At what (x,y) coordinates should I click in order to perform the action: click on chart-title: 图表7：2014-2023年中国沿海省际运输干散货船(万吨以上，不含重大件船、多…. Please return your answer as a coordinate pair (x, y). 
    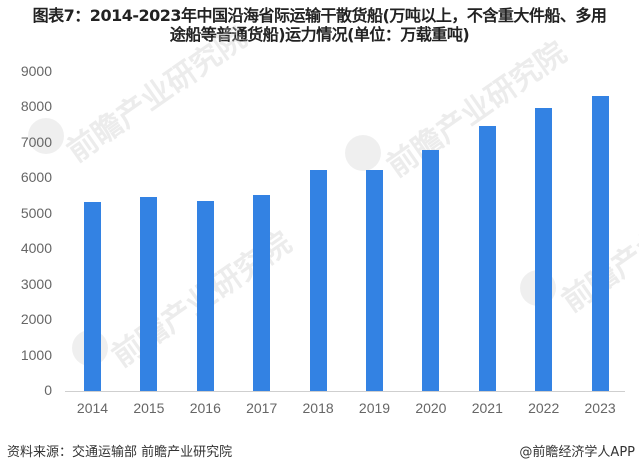
    Looking at the image, I should click on (319, 25).